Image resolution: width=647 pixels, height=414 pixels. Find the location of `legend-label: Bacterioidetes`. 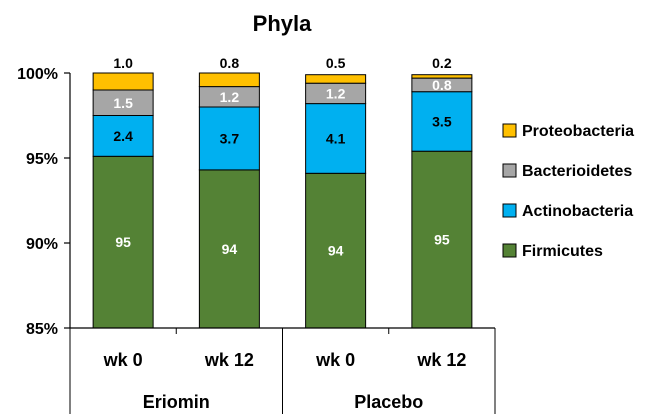

legend-label: Bacterioidetes is located at coordinates (577, 171).